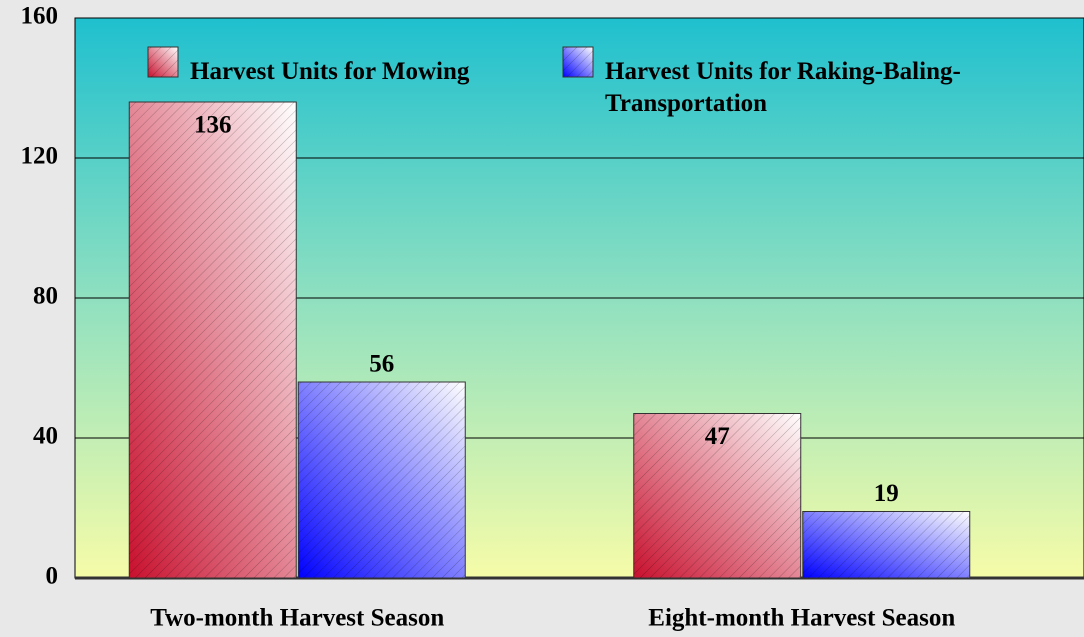 This screenshot has height=637, width=1084. I want to click on data-label: 136, so click(213, 125).